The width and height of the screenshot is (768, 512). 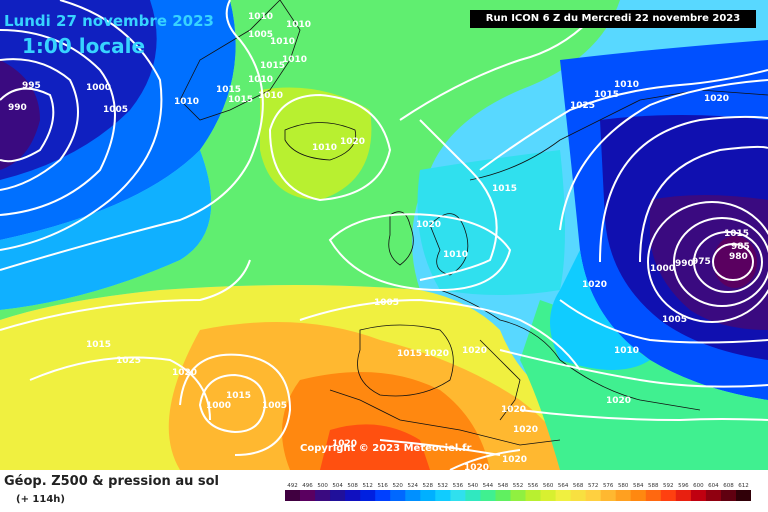 What do you see at coordinates (533, 486) in the screenshot?
I see `scale-tick-label: 556` at bounding box center [533, 486].